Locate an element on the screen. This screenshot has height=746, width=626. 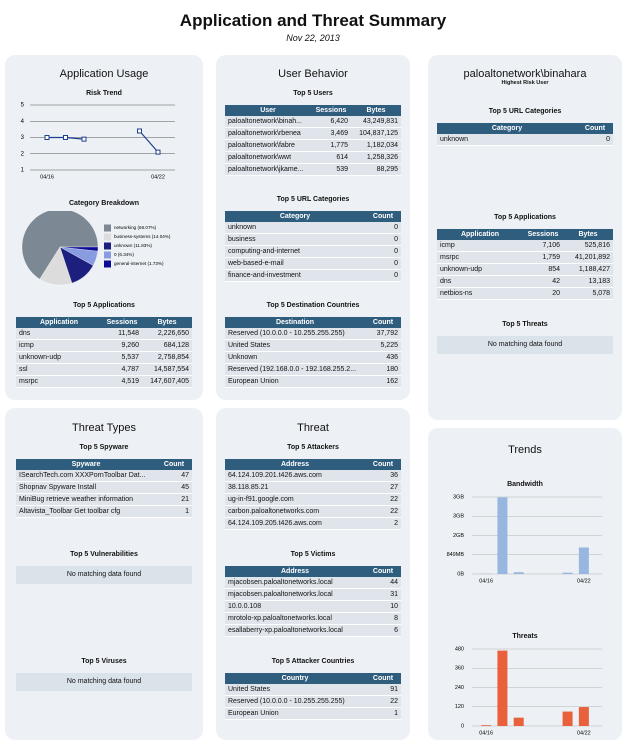
section-title: Top 5 URL Categories is located at coordinates (525, 111).